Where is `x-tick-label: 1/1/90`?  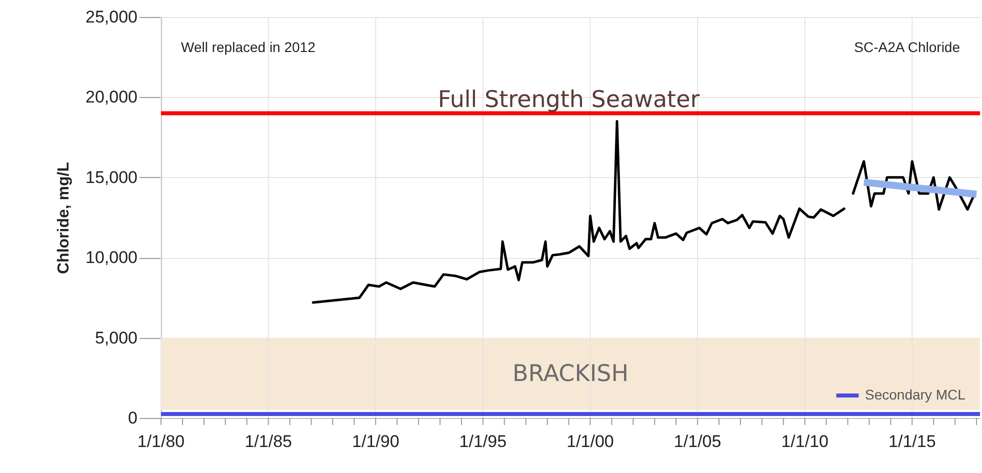
x-tick-label: 1/1/90 is located at coordinates (376, 441).